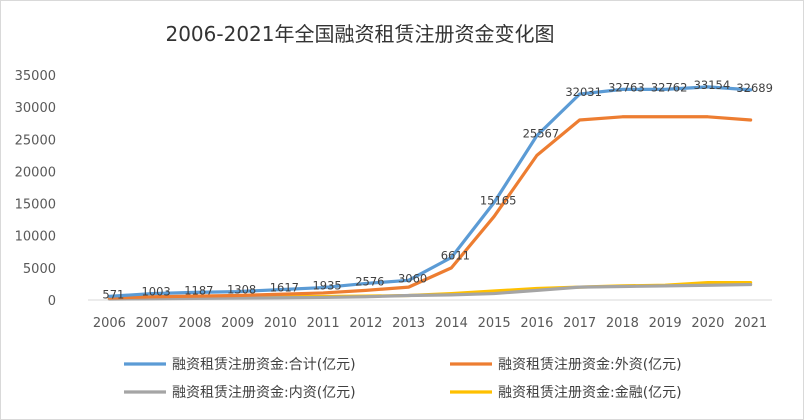 The width and height of the screenshot is (804, 420). What do you see at coordinates (622, 323) in the screenshot?
I see `x-tick-label: 2018` at bounding box center [622, 323].